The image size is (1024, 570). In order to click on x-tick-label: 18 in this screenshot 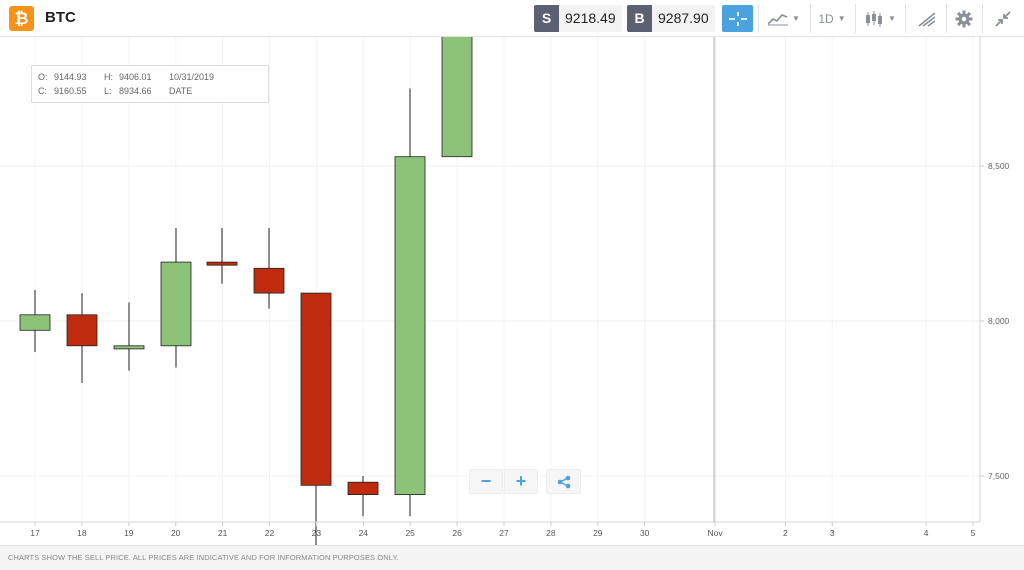, I will do `click(82, 533)`.